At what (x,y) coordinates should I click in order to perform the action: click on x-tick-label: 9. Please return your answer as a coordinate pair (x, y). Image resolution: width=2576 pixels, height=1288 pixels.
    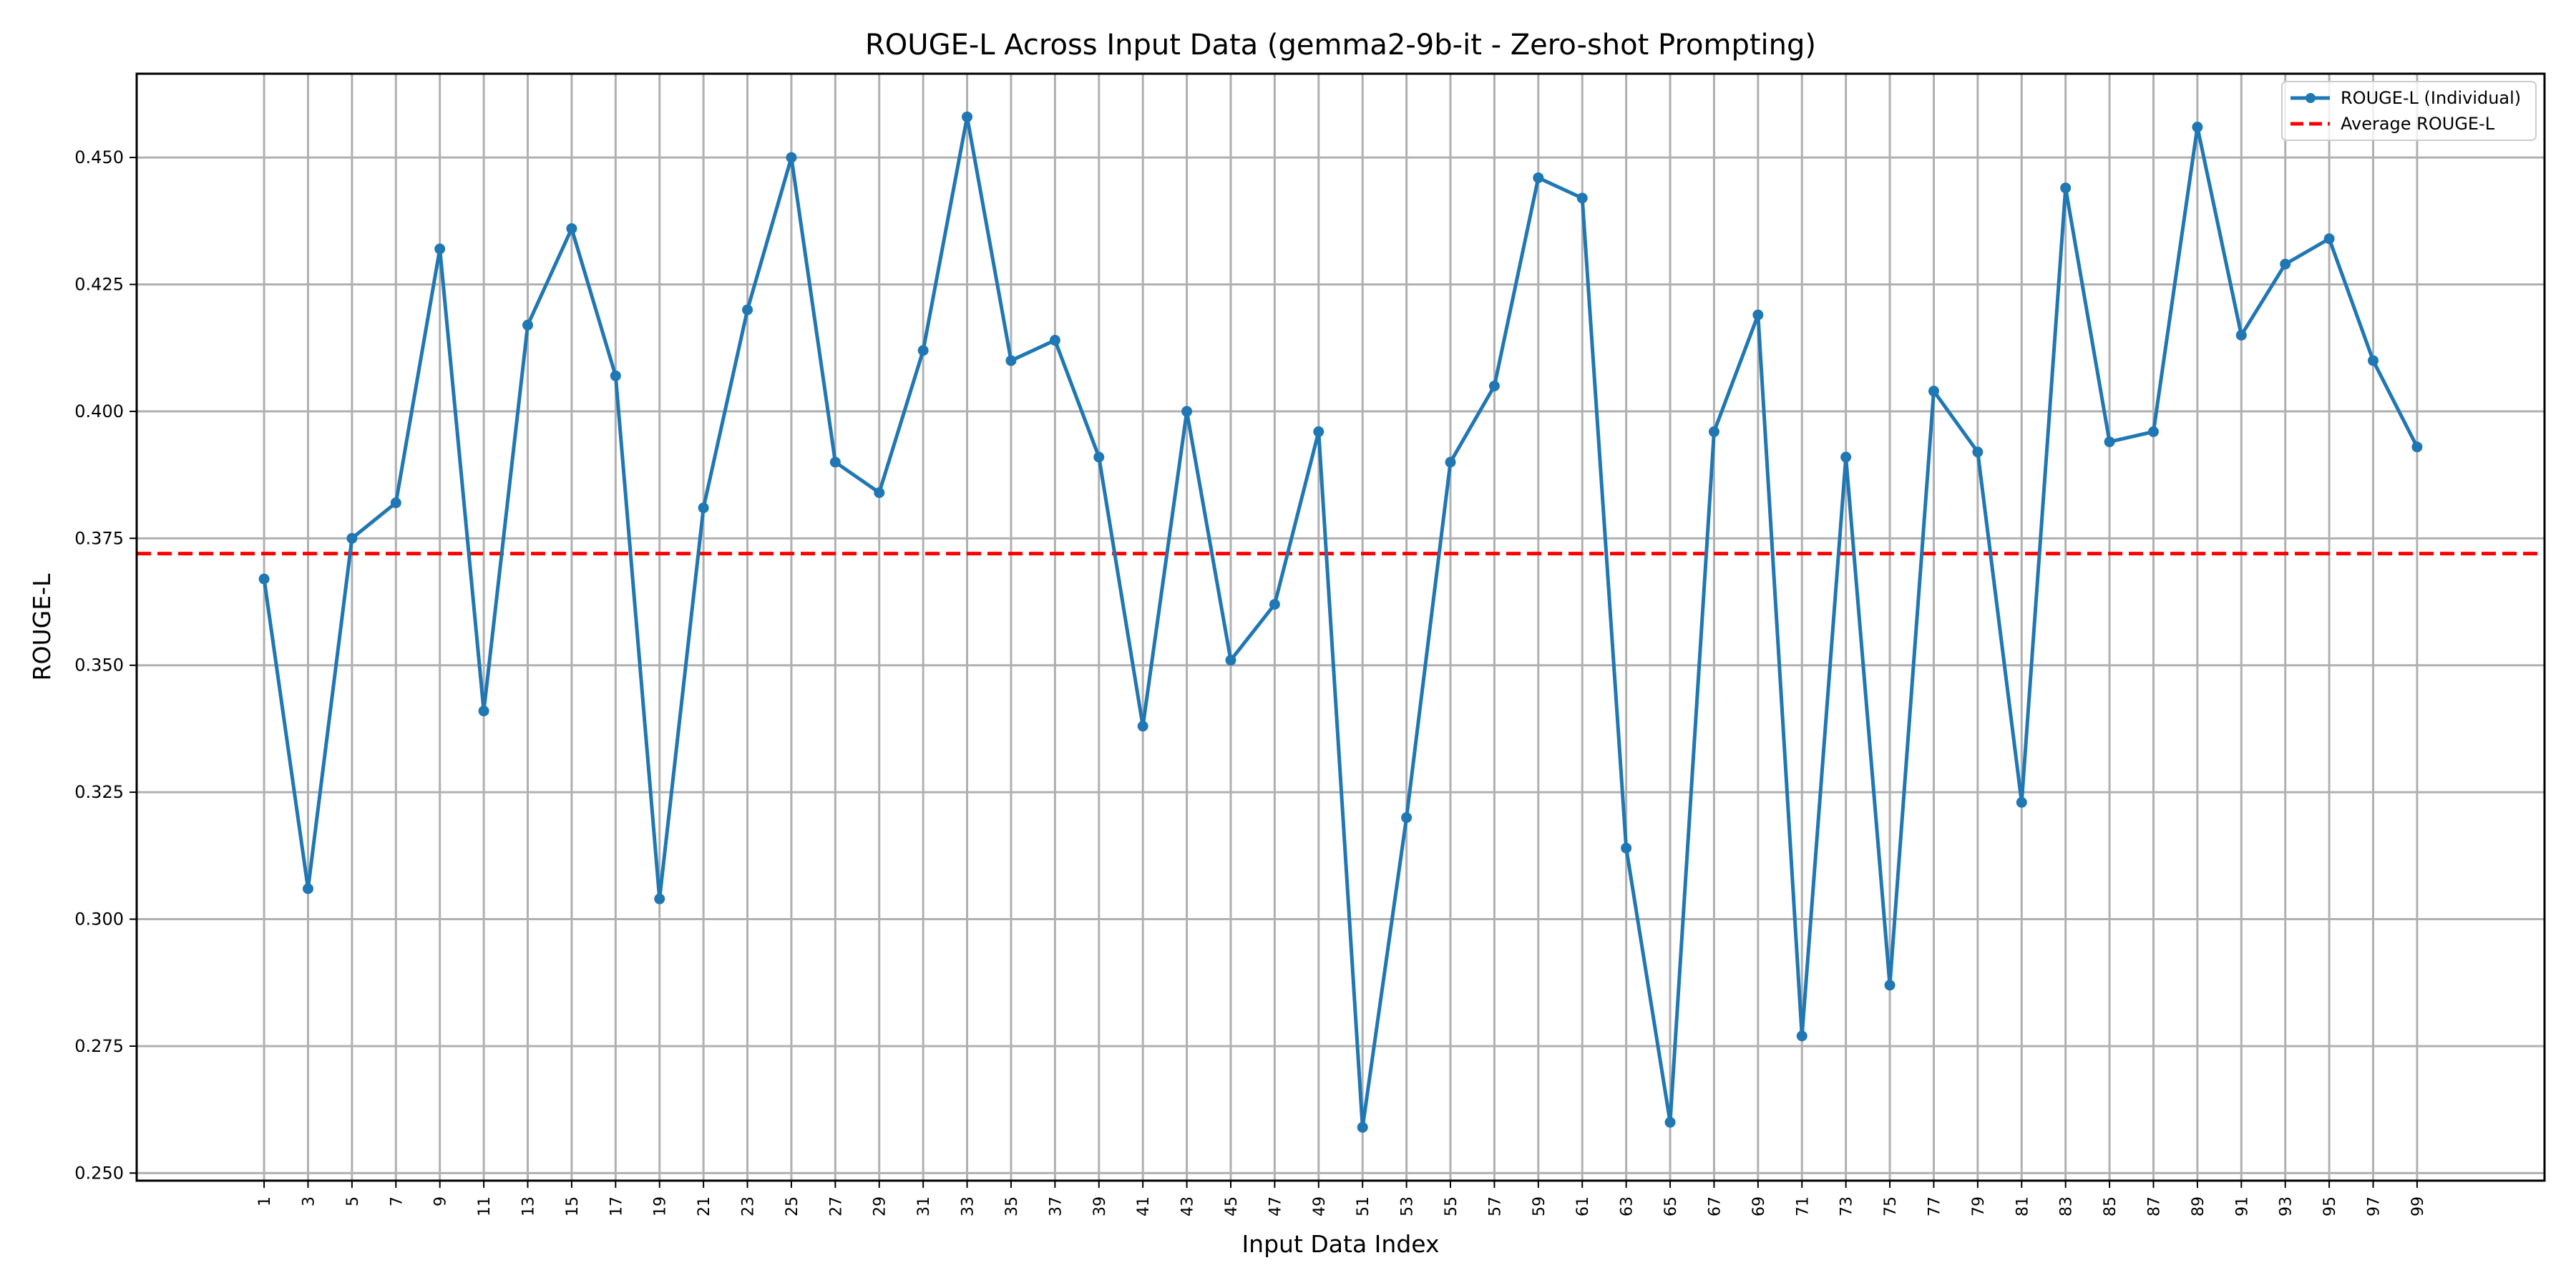
    Looking at the image, I should click on (441, 1201).